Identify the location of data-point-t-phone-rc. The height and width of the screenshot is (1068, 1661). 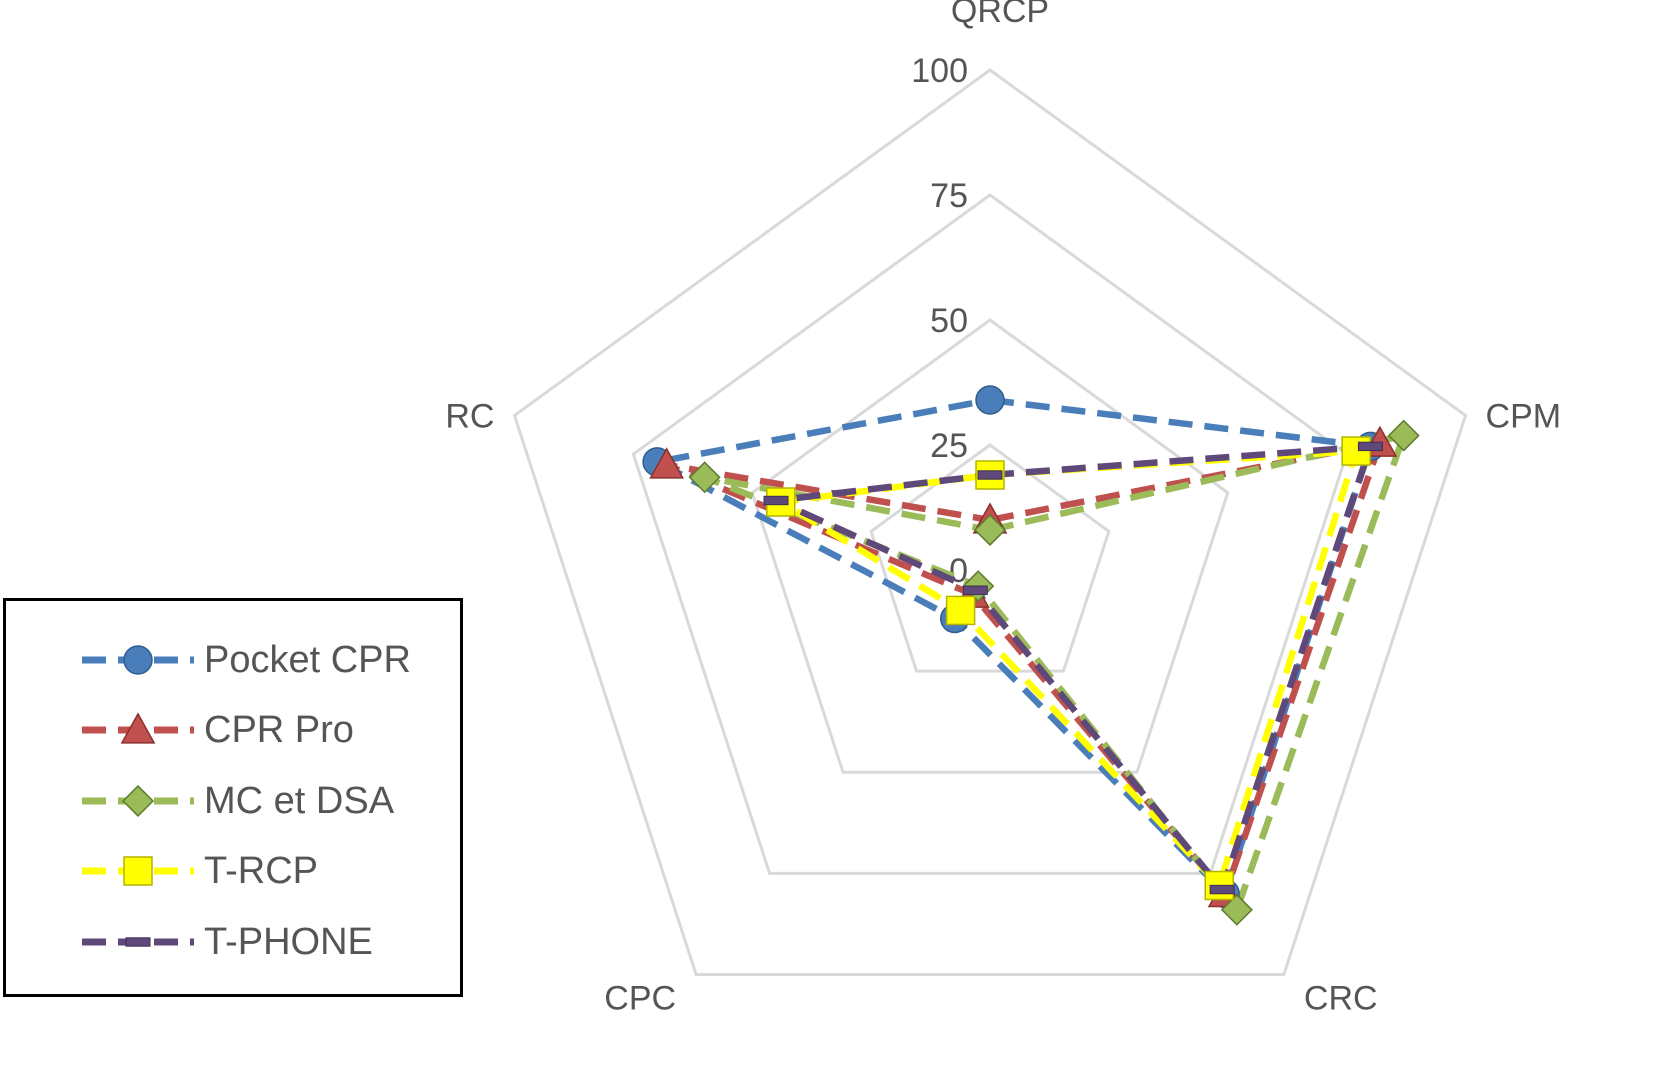
(776, 500).